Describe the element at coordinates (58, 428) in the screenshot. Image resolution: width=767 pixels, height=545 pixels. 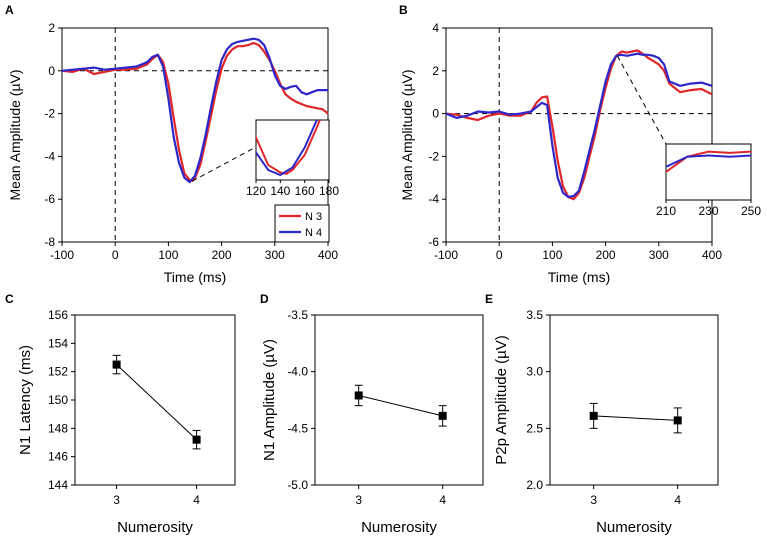
I see `y-tick-label: 148` at that location.